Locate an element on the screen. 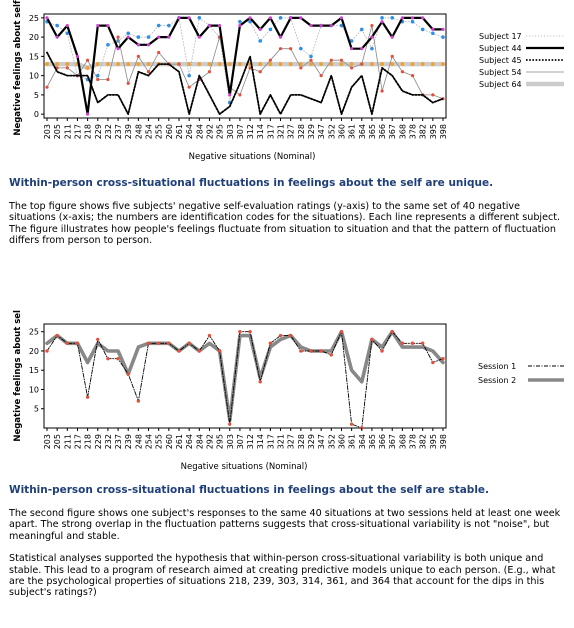 This screenshot has height=628, width=574. c2-xtick-label: 352 is located at coordinates (331, 441).